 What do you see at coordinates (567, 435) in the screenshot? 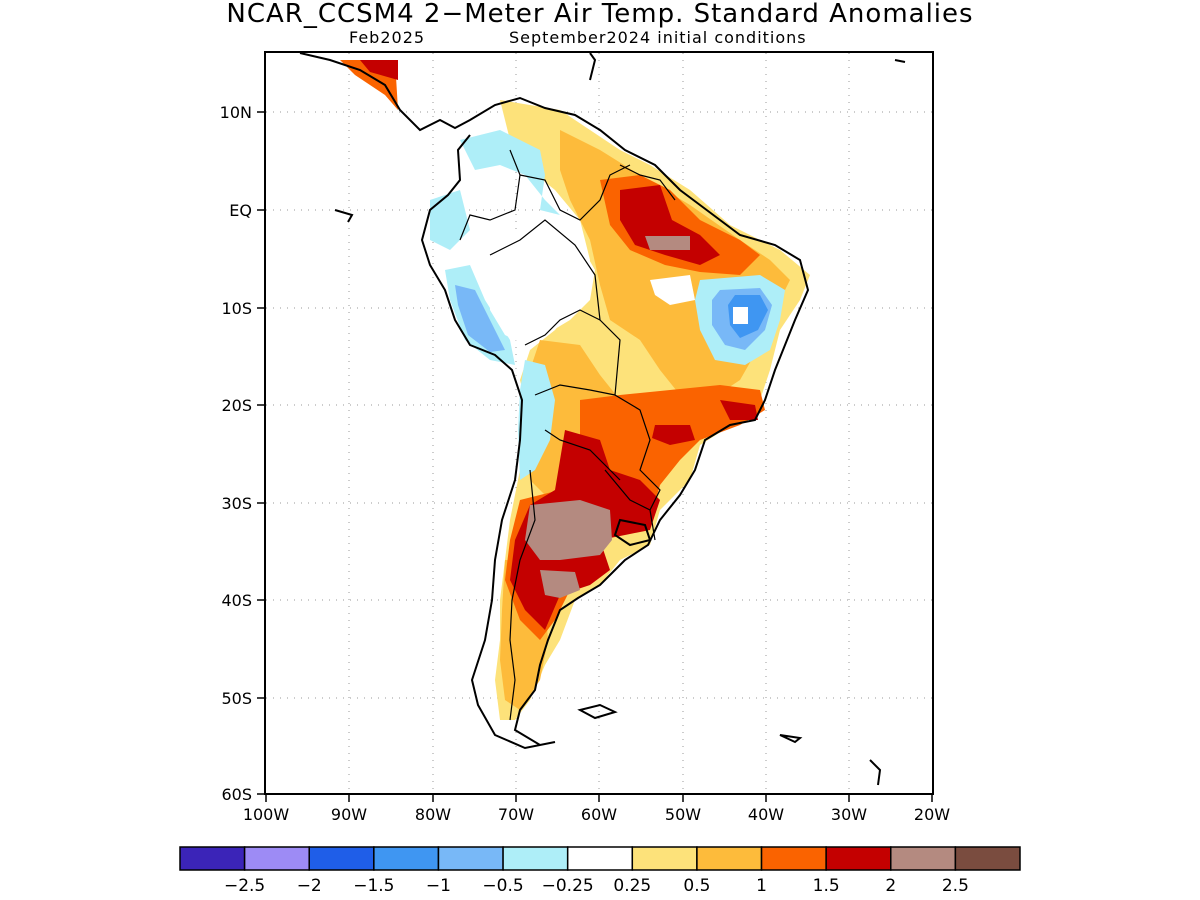
I see `country-borders` at bounding box center [567, 435].